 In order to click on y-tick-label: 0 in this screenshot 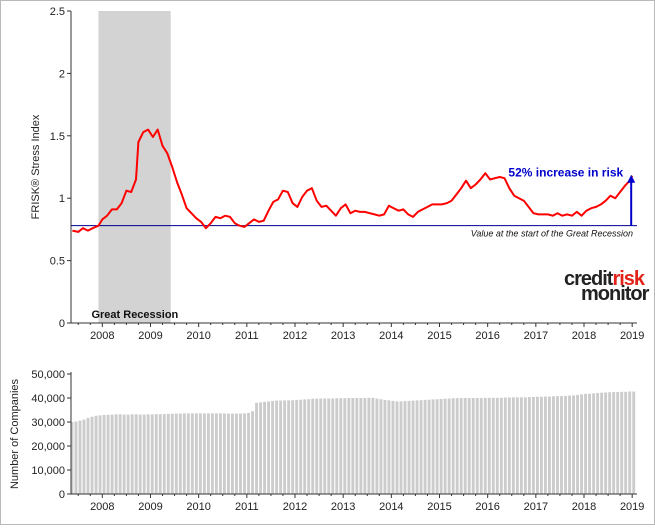, I will do `click(62, 324)`.